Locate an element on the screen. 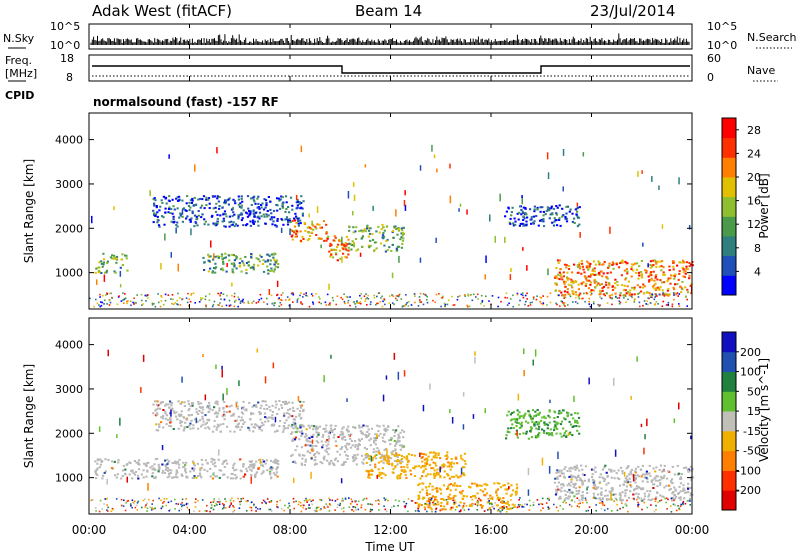  freq-tick-low: 8 is located at coordinates (69, 77).